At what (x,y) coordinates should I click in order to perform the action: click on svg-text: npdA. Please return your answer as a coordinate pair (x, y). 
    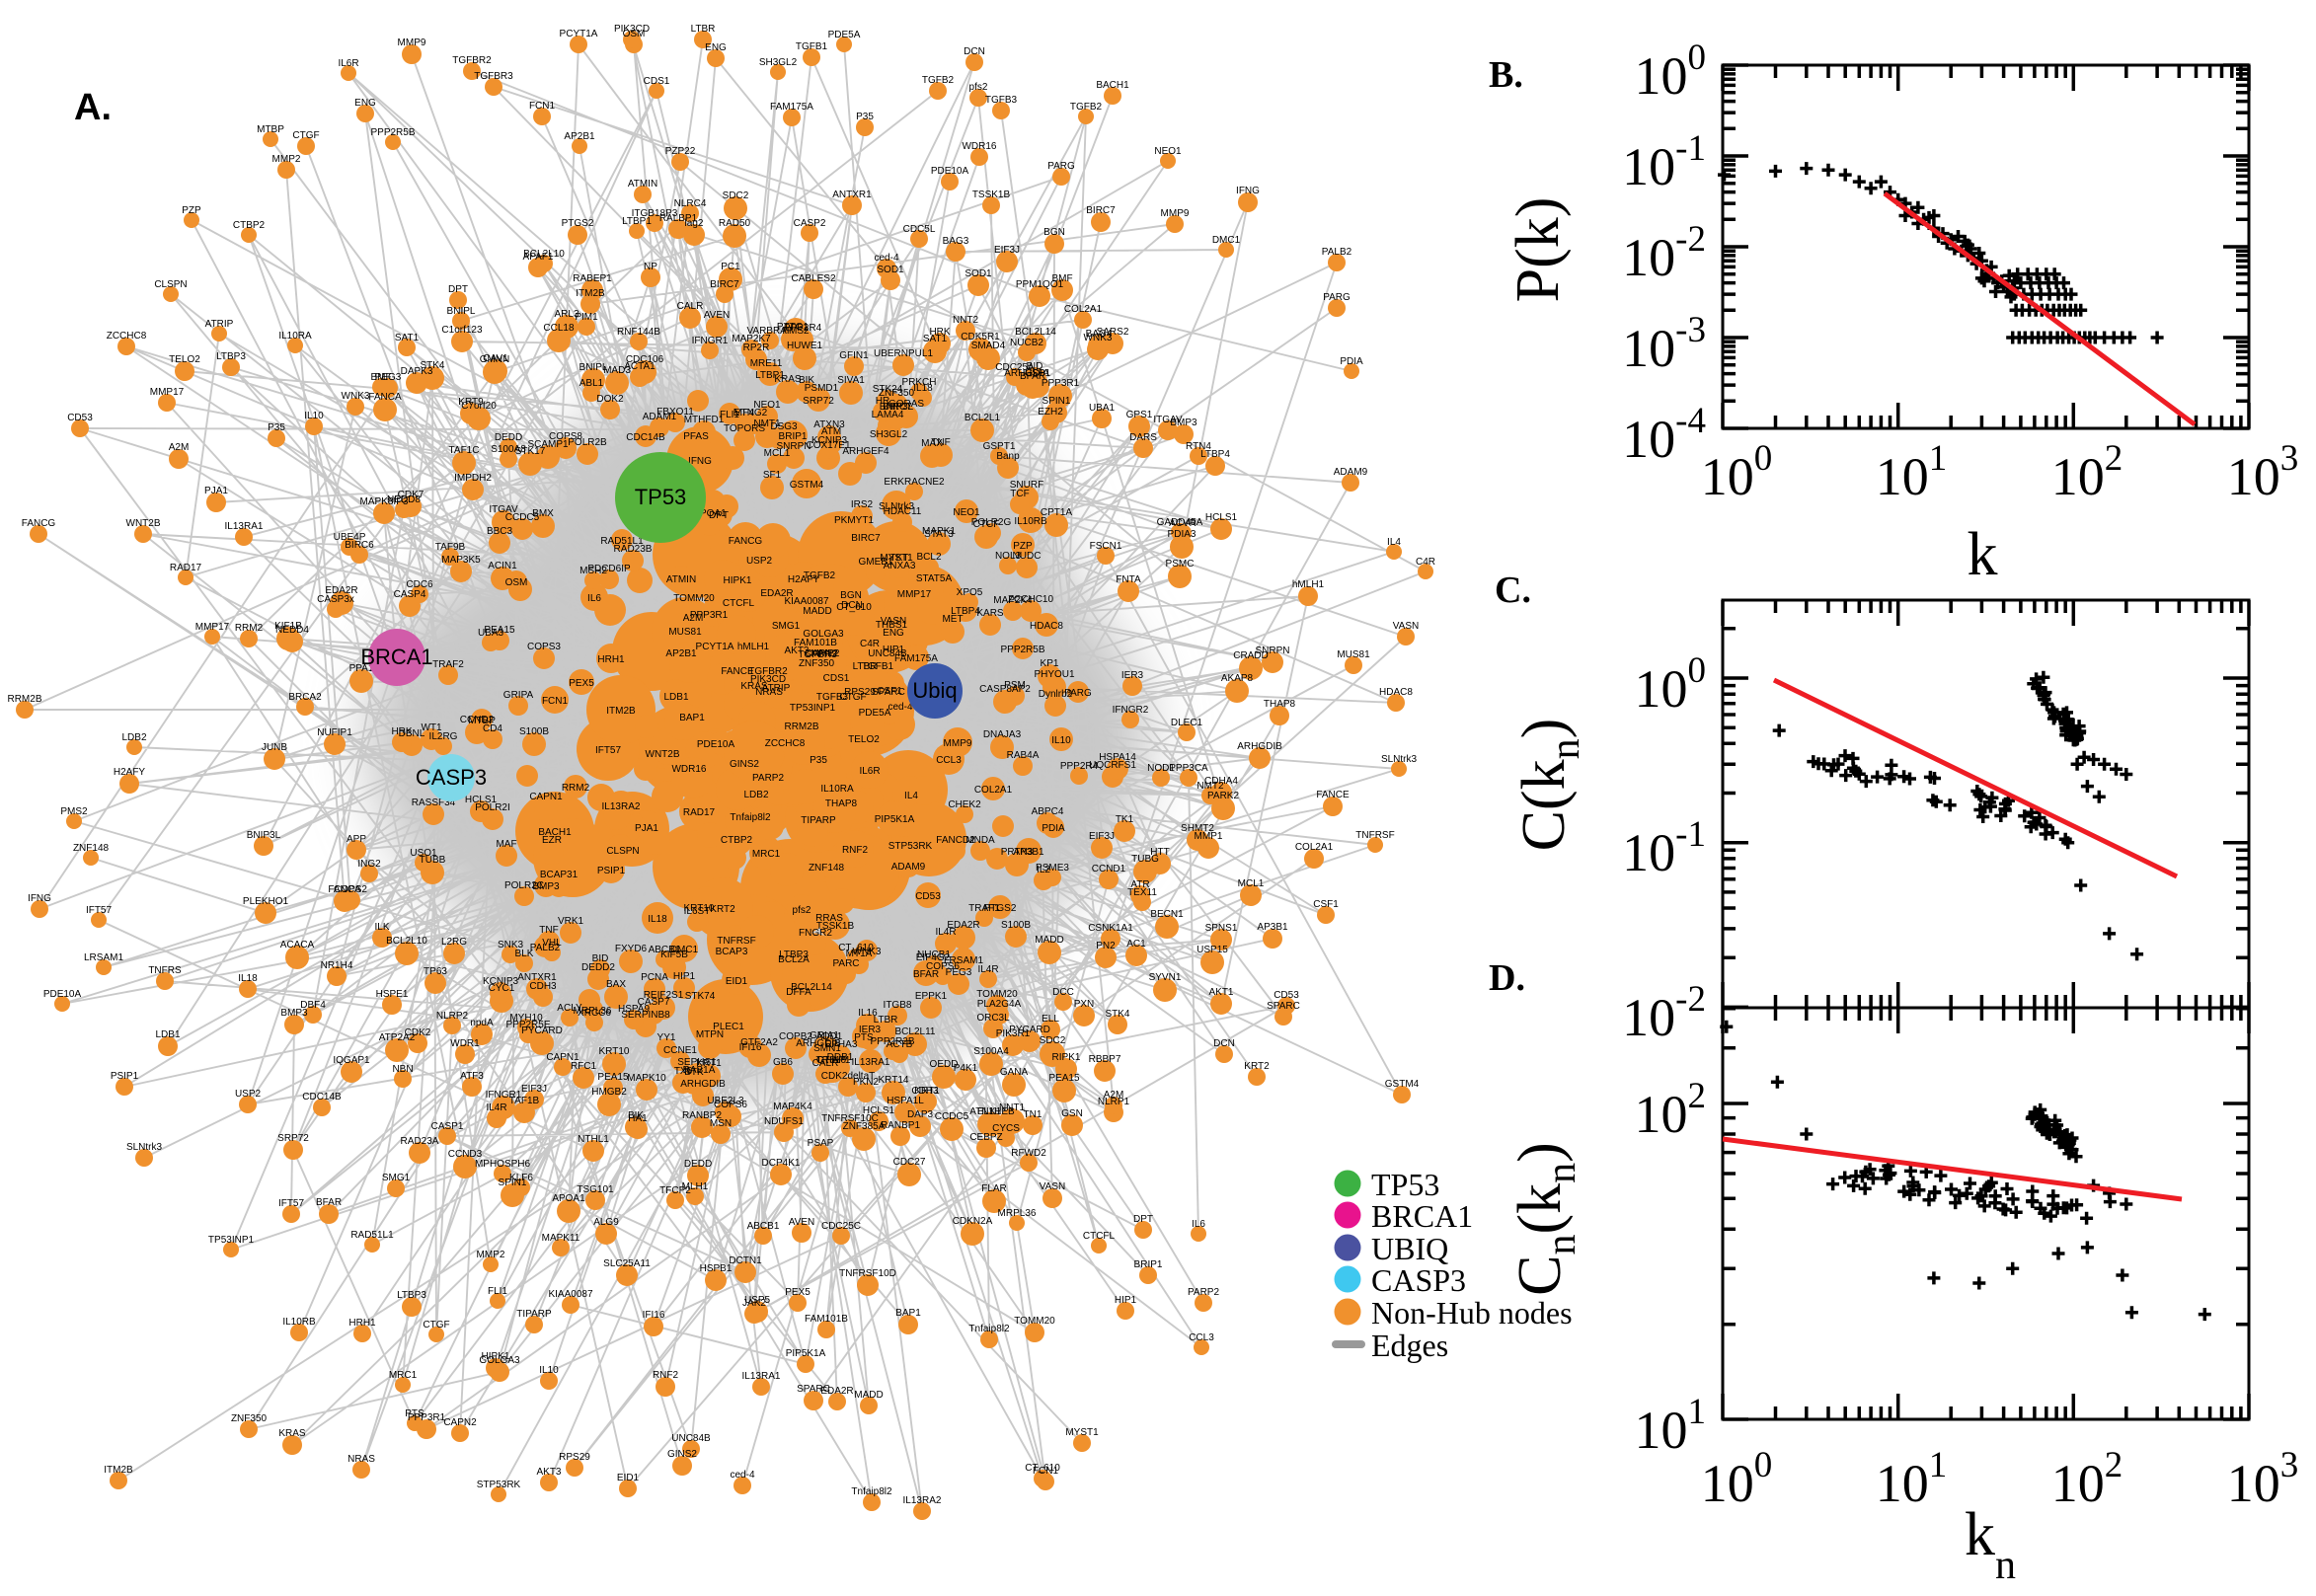
    Looking at the image, I should click on (482, 1023).